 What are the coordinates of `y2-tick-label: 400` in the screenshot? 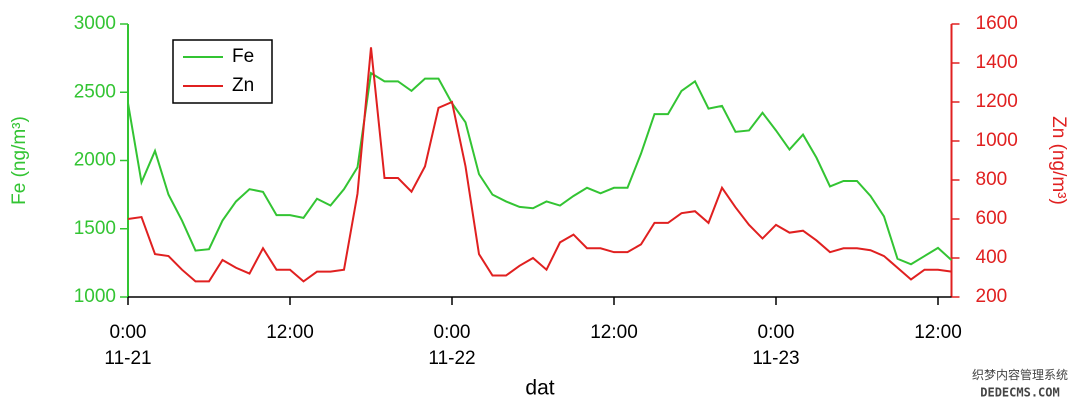 It's located at (992, 257).